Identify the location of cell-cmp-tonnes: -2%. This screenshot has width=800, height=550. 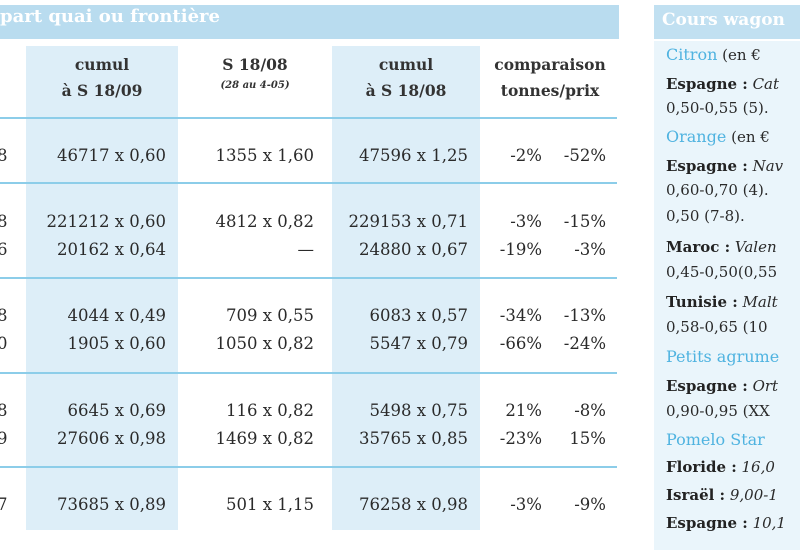
(526, 155).